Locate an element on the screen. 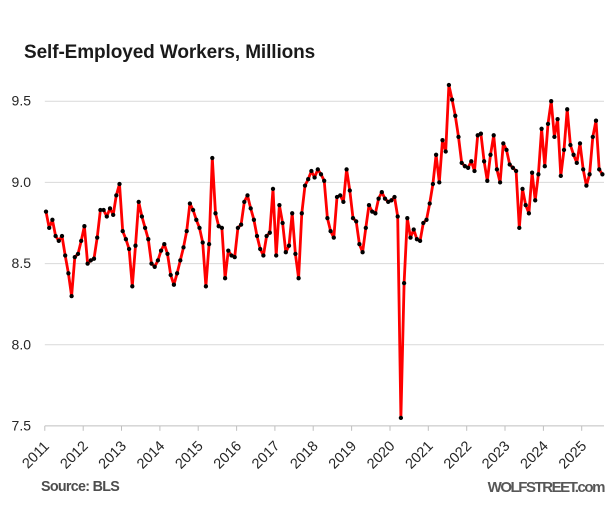  svg-text: WOLFSTREET.com is located at coordinates (546, 487).